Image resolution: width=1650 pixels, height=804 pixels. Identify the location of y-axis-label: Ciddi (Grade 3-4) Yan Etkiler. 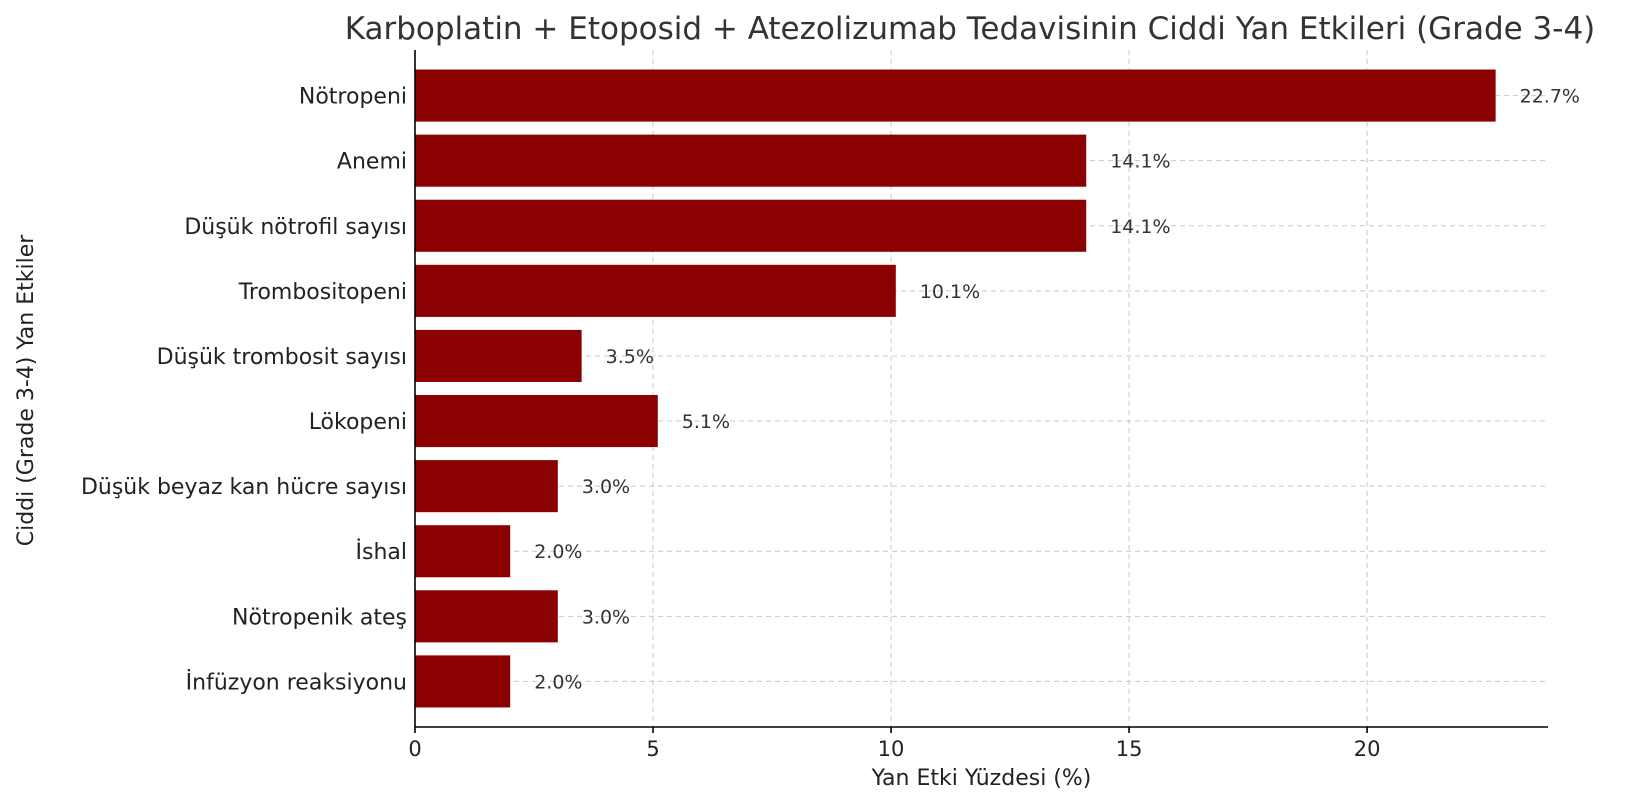
(26, 390).